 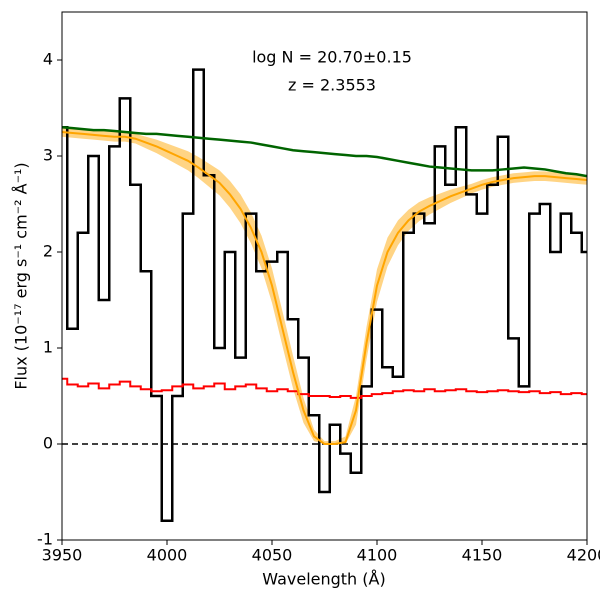 What do you see at coordinates (482, 555) in the screenshot?
I see `x-tick-label: 4150` at bounding box center [482, 555].